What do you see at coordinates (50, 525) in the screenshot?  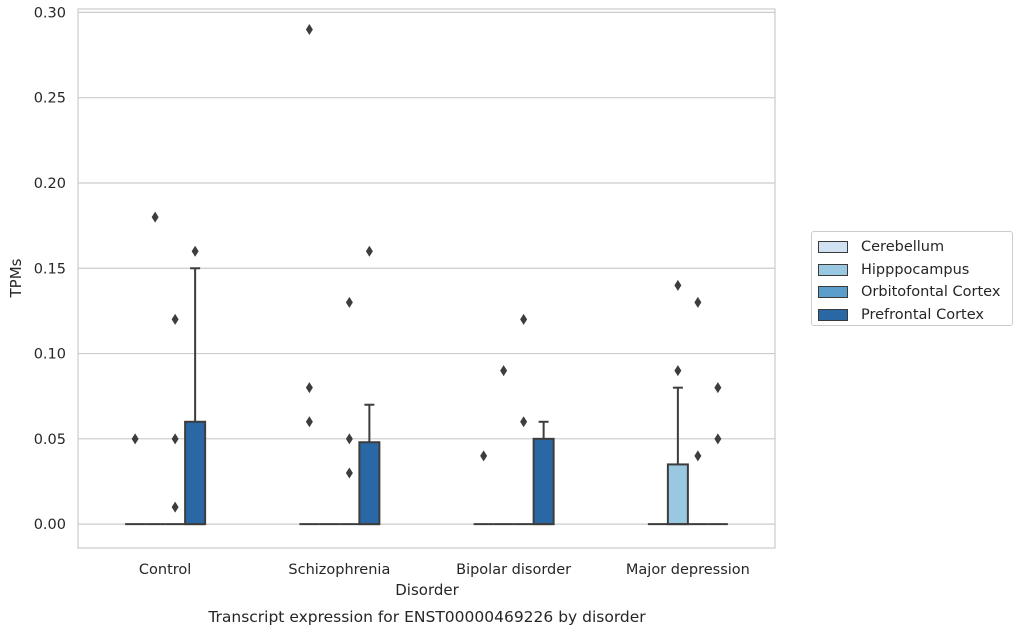 I see `y-tick-label: 0.00` at bounding box center [50, 525].